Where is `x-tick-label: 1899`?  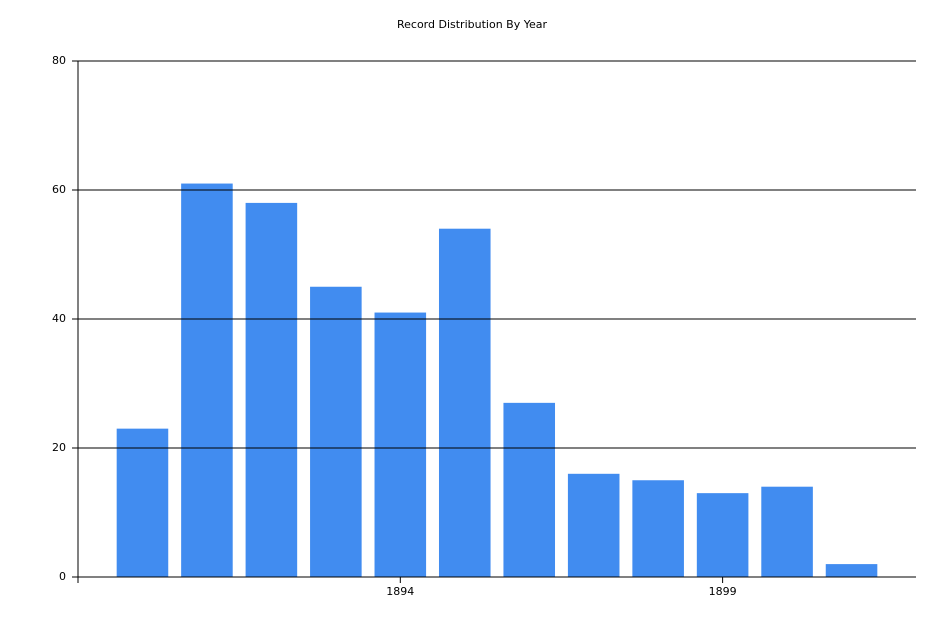 x-tick-label: 1899 is located at coordinates (723, 591).